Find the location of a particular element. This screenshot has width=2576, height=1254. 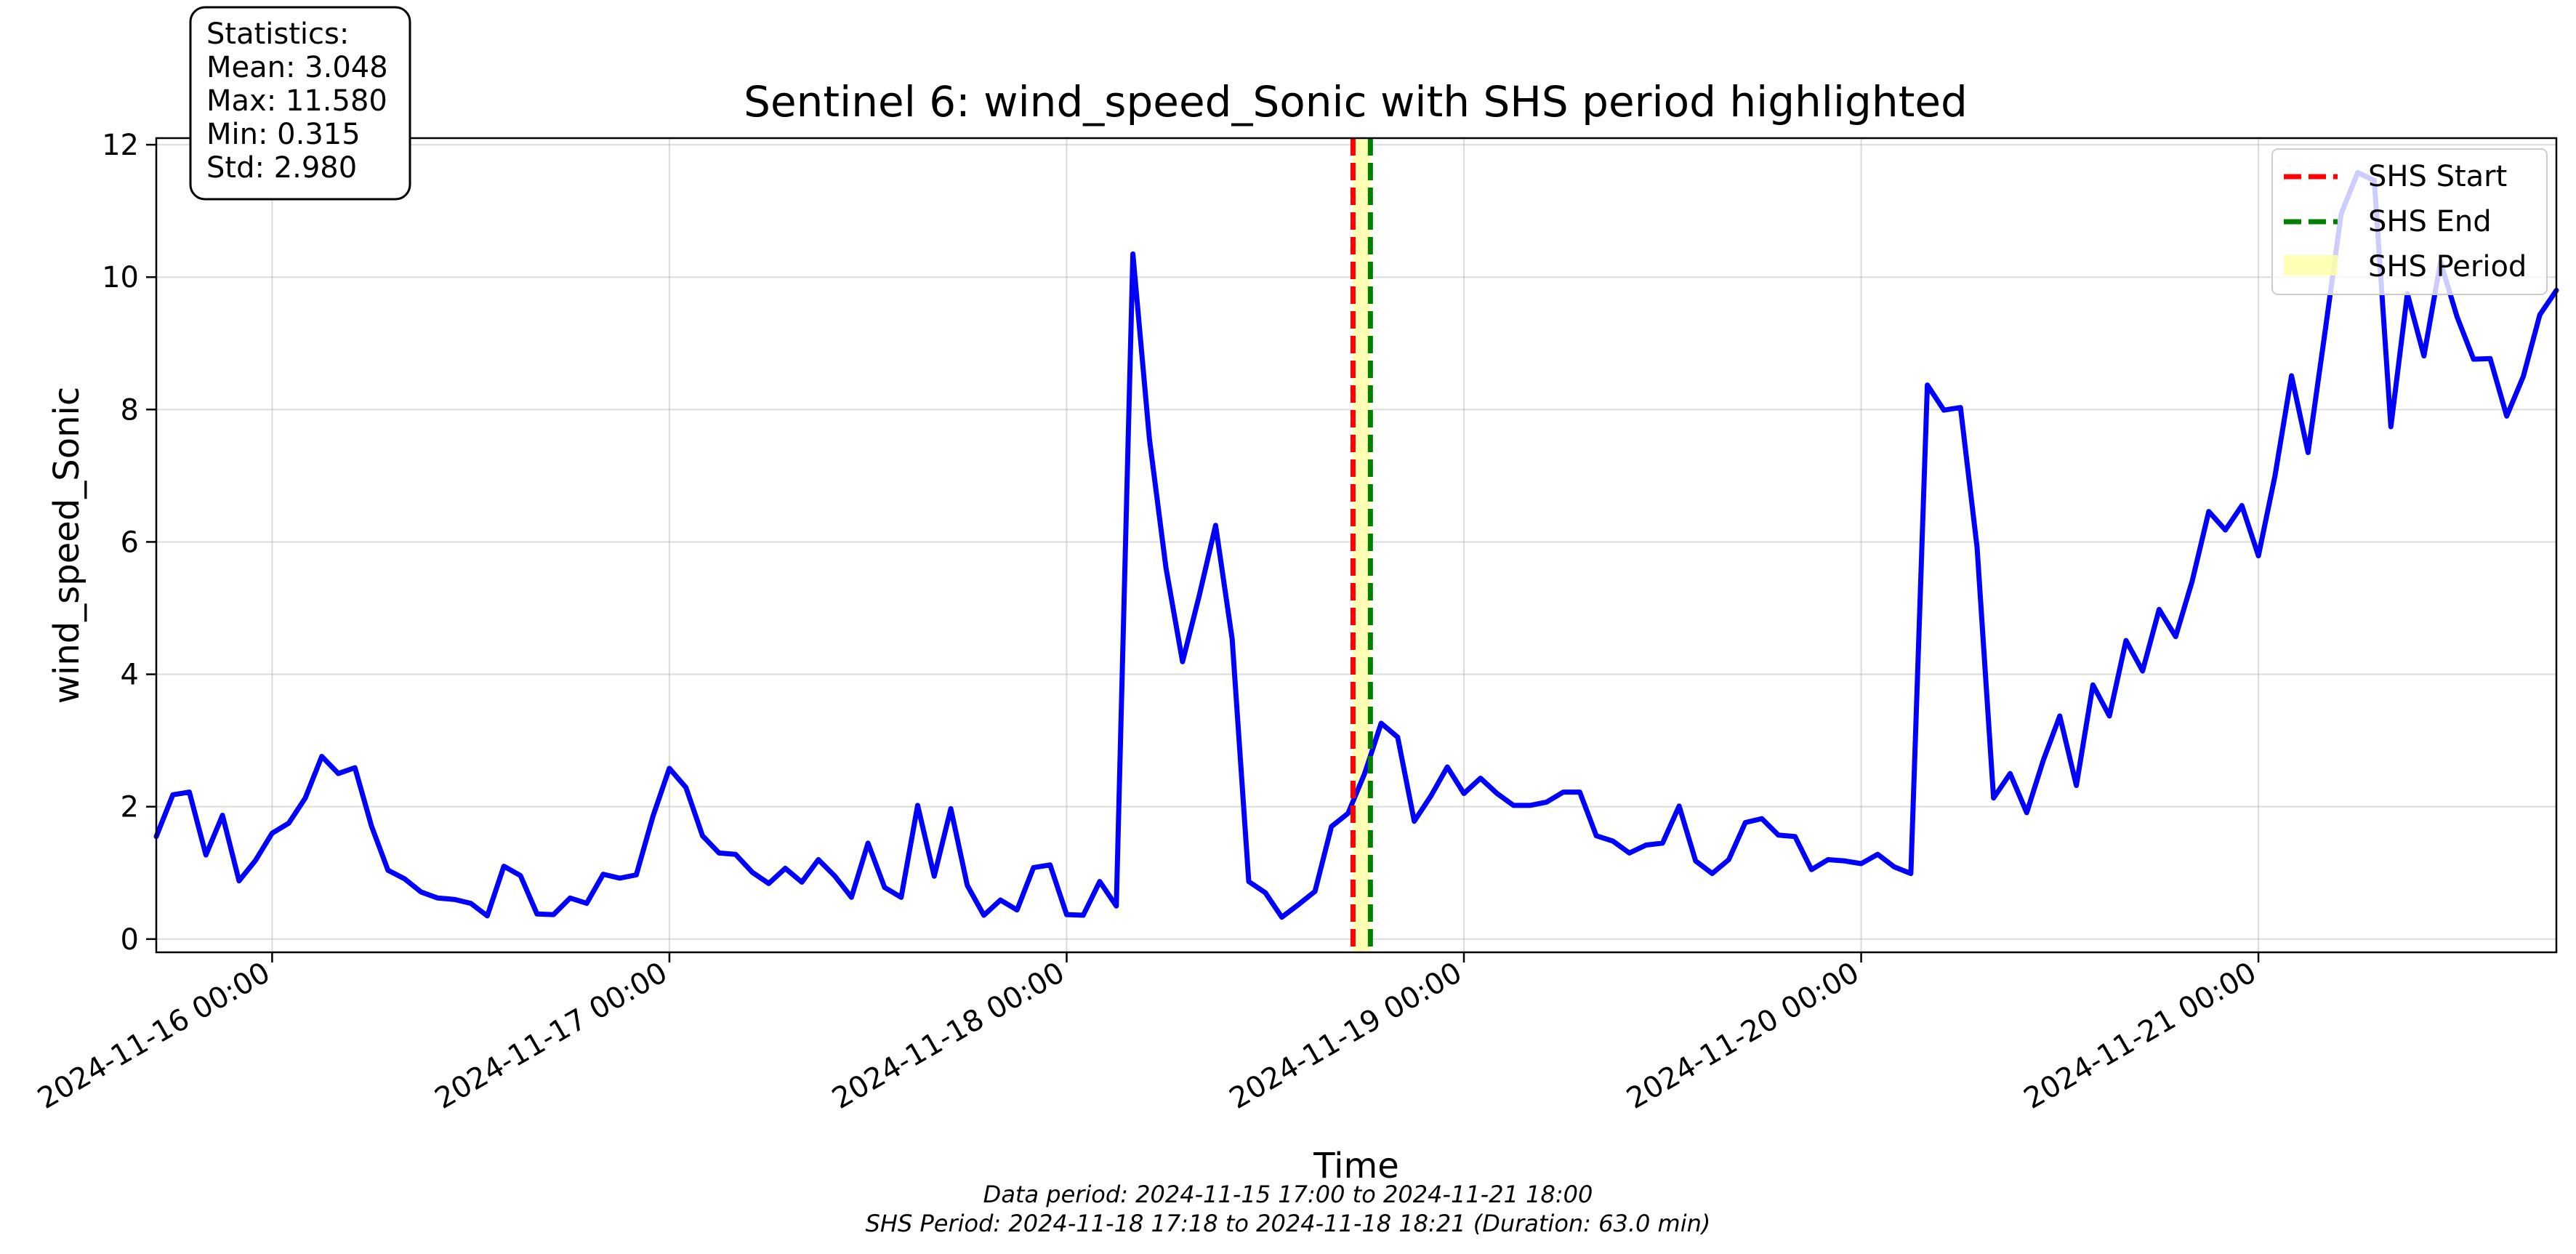

y-tick-label: 8 is located at coordinates (130, 410).